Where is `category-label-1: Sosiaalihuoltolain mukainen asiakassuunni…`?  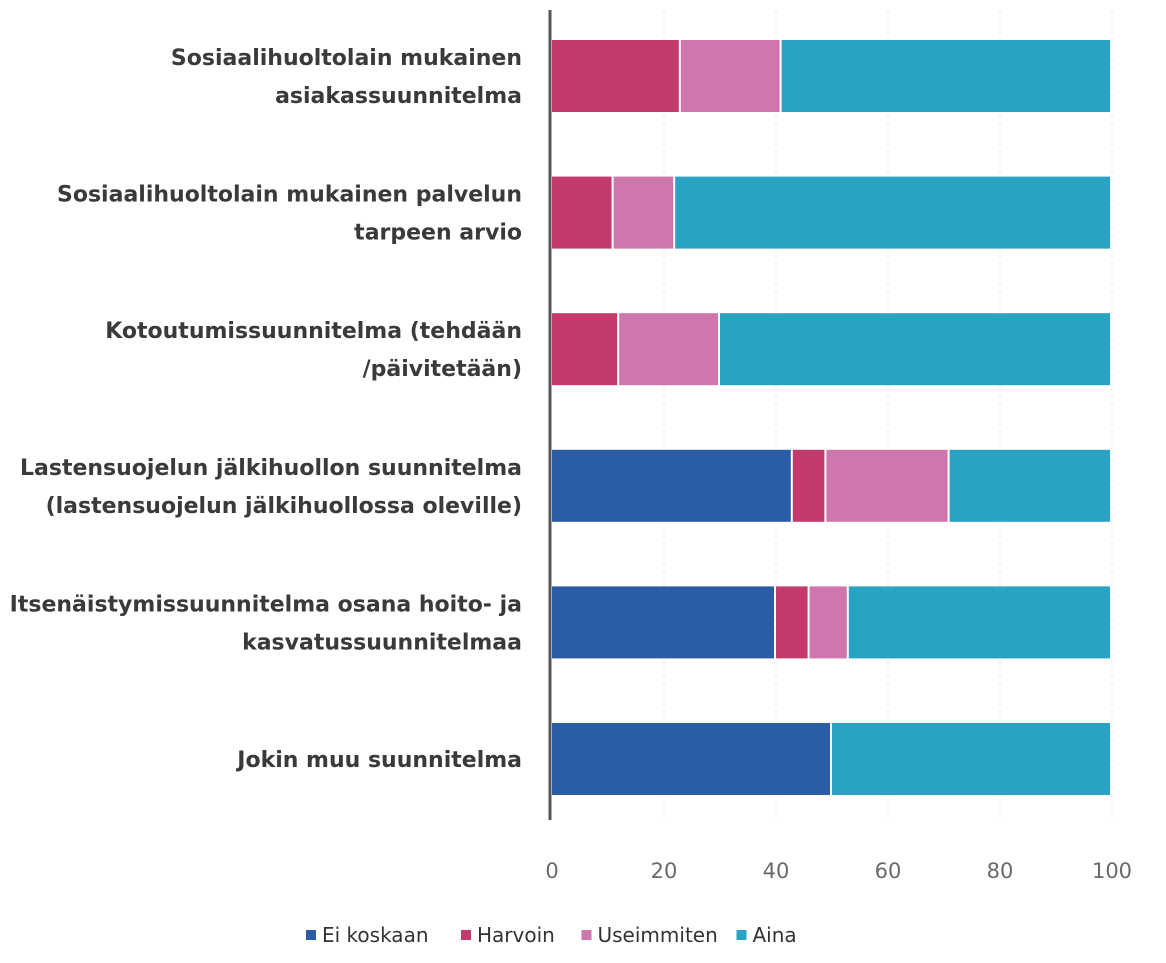 category-label-1: Sosiaalihuoltolain mukainen asiakassuunni… is located at coordinates (346, 77).